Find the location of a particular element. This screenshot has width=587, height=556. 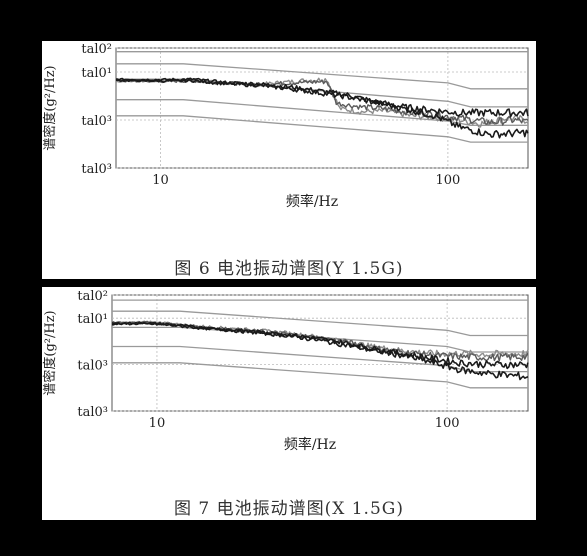

figure-7-caption: 图 7 电池振动谱图(X 1.5G) is located at coordinates (288, 509).